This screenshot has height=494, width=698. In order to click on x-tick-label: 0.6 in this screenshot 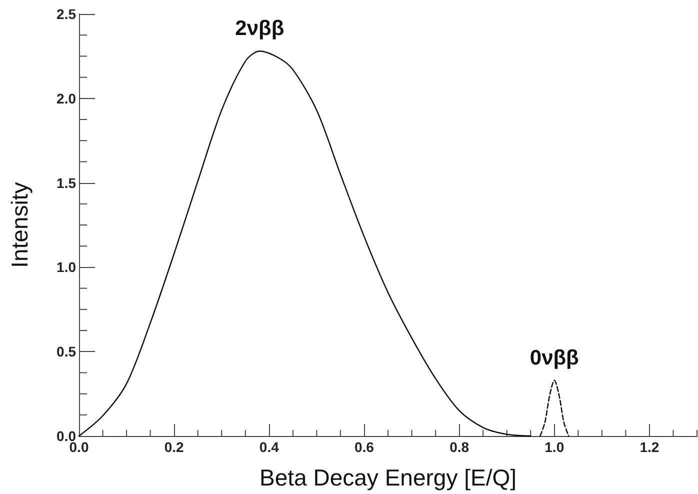, I will do `click(364, 447)`.